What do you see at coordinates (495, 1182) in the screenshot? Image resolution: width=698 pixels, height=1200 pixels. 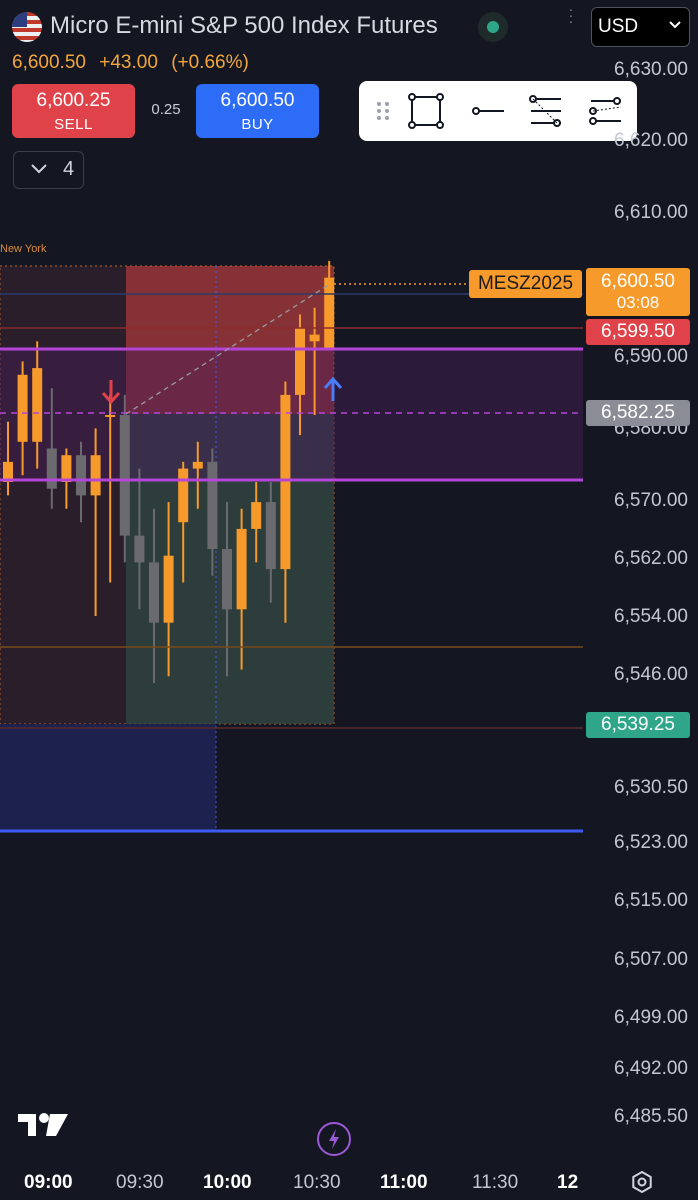 I see `time-axis-label: 11:30` at bounding box center [495, 1182].